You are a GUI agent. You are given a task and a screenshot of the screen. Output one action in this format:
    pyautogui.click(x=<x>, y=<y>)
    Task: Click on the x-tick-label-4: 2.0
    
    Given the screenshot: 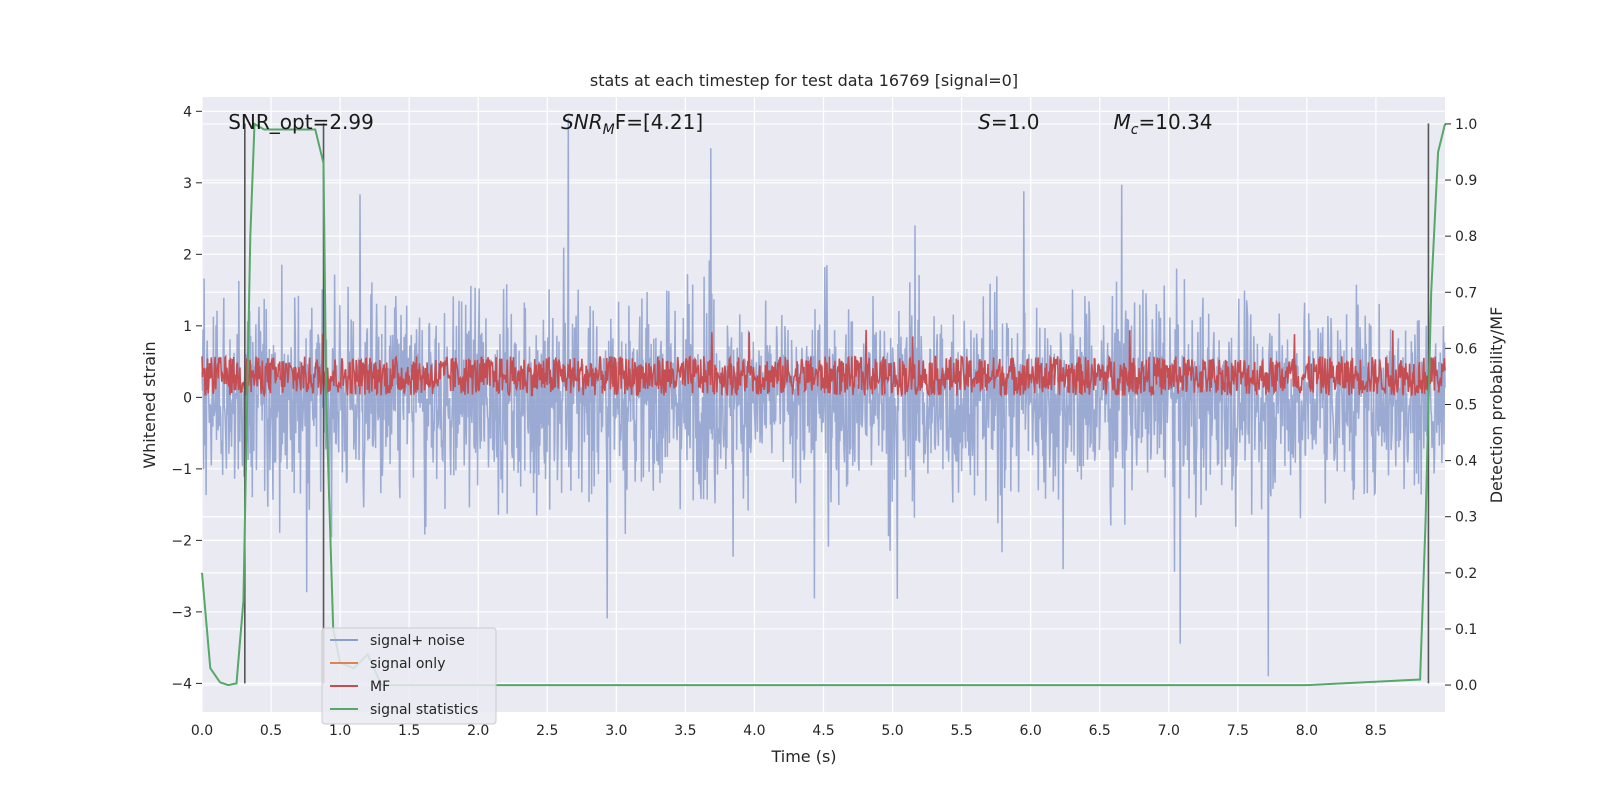 What is the action you would take?
    pyautogui.click(x=478, y=731)
    